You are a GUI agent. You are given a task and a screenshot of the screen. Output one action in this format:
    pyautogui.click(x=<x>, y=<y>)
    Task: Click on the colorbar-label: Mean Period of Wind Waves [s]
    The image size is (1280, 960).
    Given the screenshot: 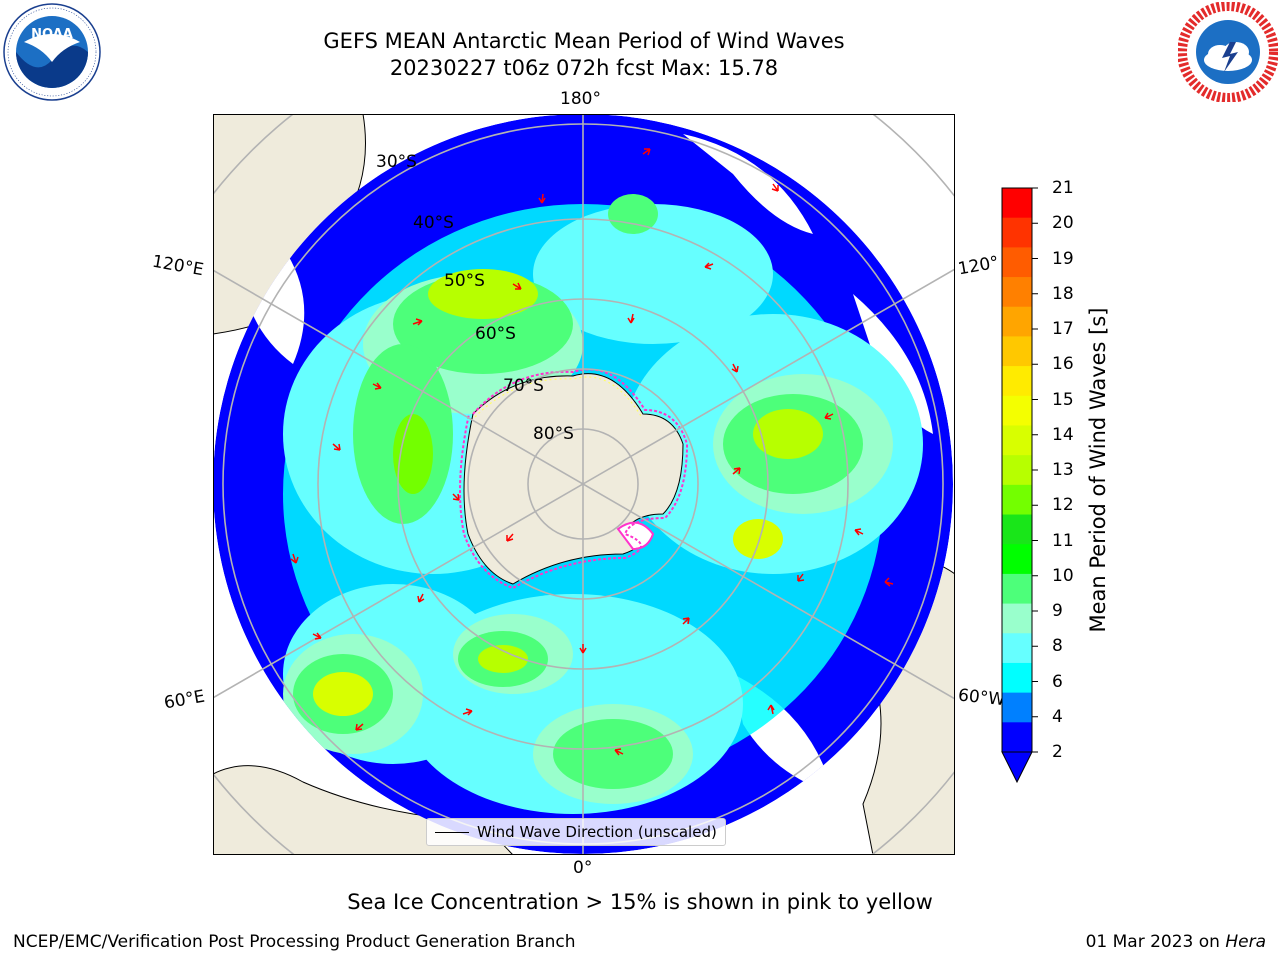 What is the action you would take?
    pyautogui.click(x=1098, y=470)
    